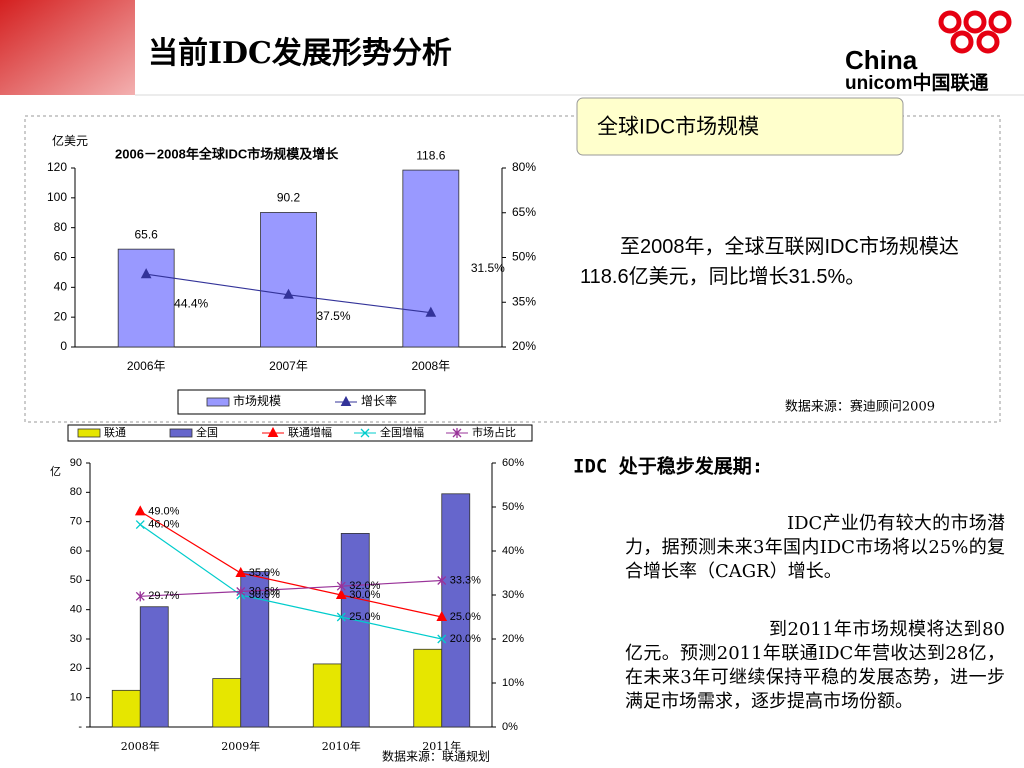 This screenshot has height=768, width=1024. I want to click on x-tick-label: 2007年, so click(288, 366).